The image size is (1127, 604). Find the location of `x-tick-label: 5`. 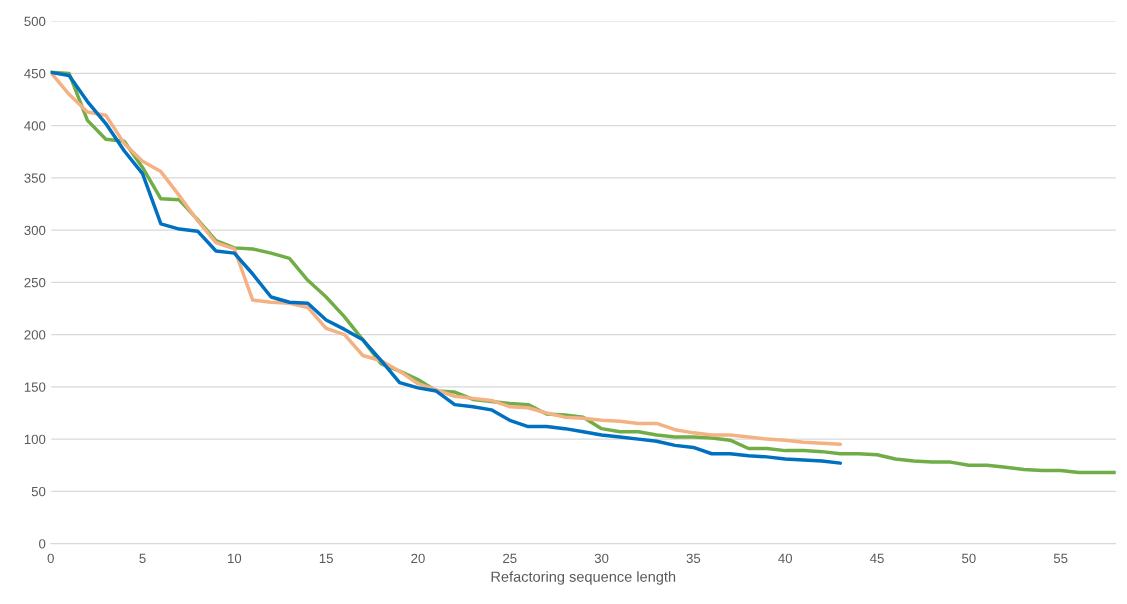

x-tick-label: 5 is located at coordinates (142, 558).